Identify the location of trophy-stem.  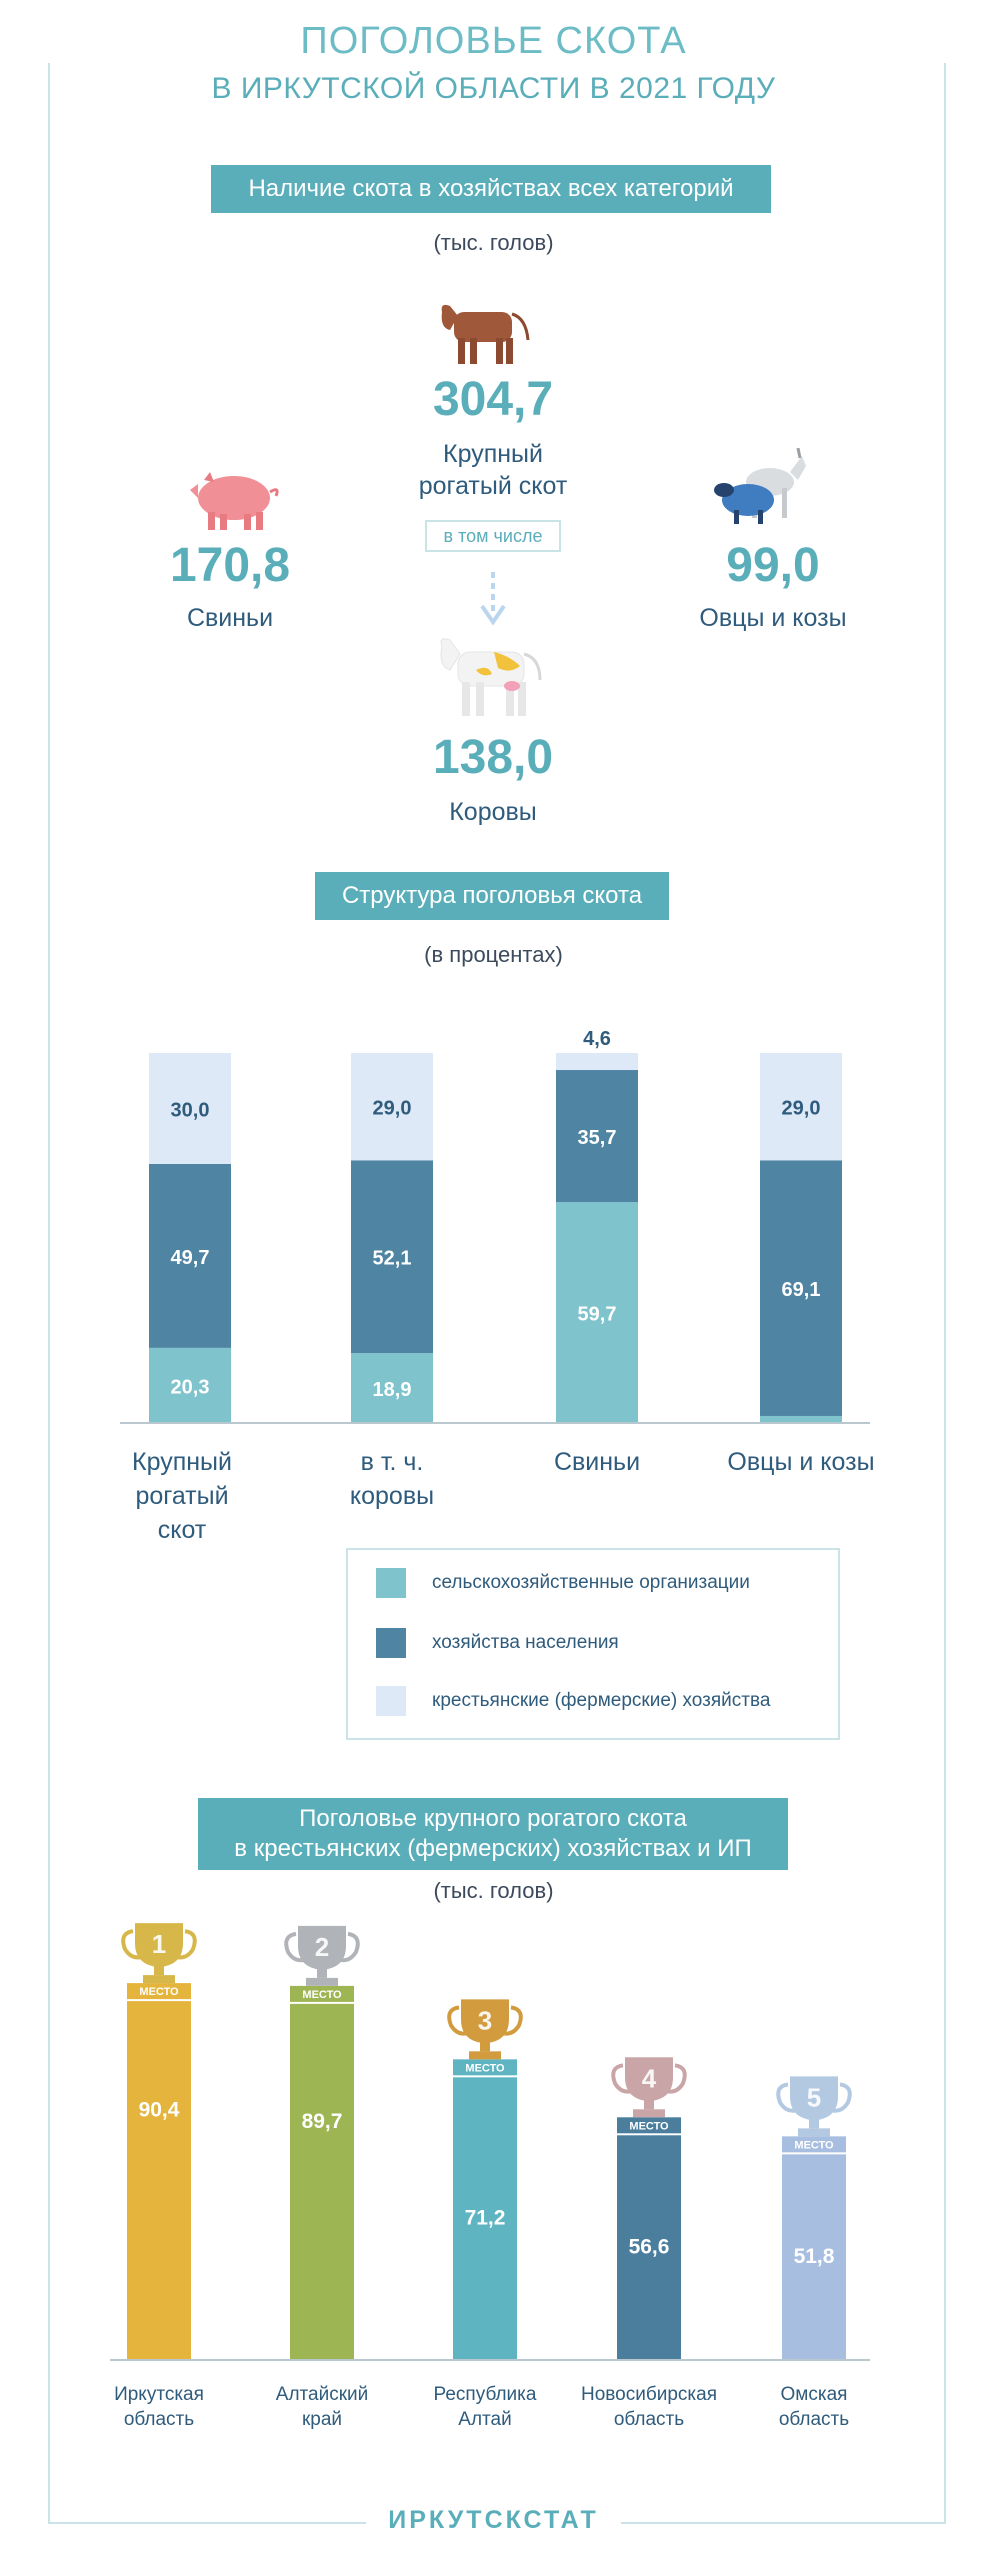
(159, 1970).